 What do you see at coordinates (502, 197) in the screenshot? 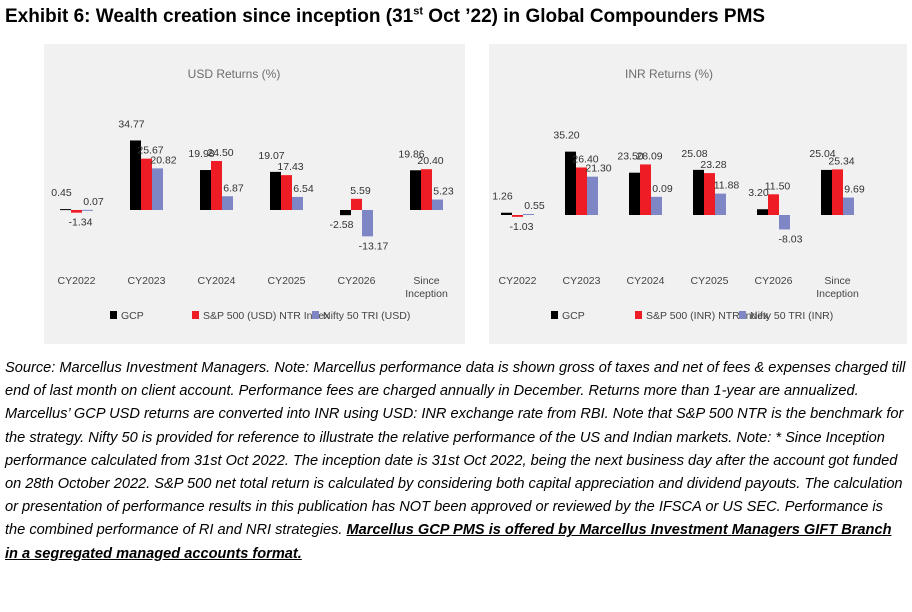
I see `chart1-value-label-s0-c0: 1.26` at bounding box center [502, 197].